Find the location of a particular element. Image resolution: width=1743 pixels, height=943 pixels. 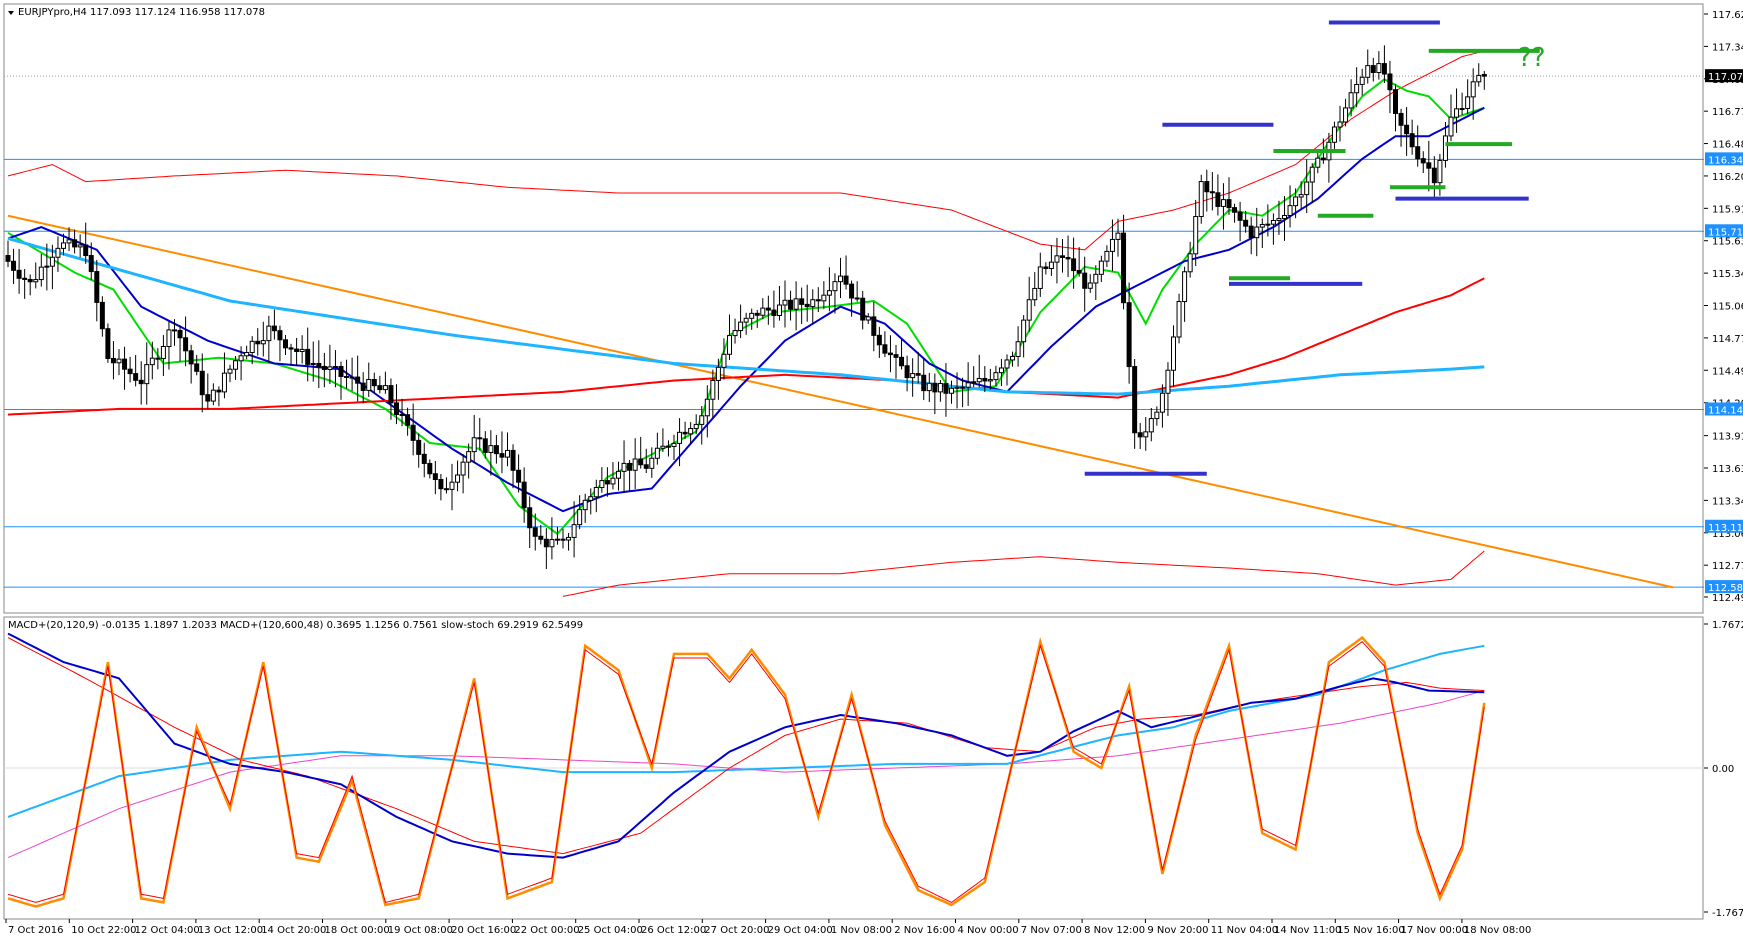

time-tick-label: 13 Oct 12:00 is located at coordinates (230, 930).